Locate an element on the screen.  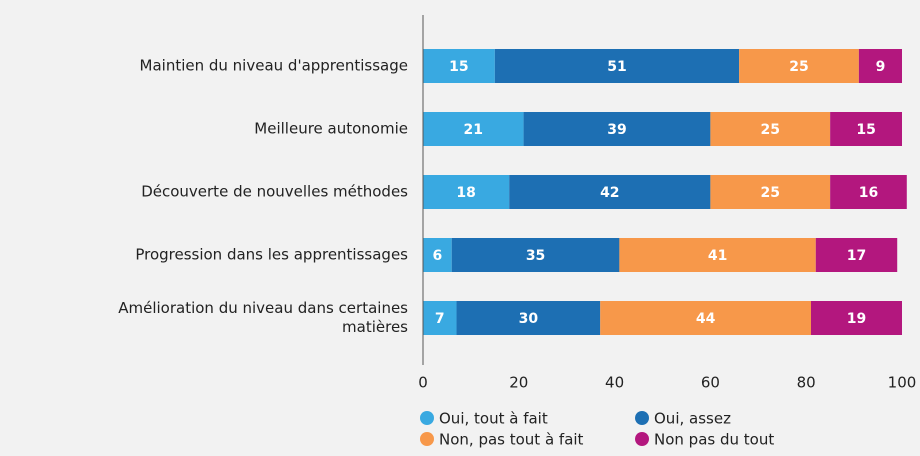
value-label: 51 is located at coordinates (616, 67).